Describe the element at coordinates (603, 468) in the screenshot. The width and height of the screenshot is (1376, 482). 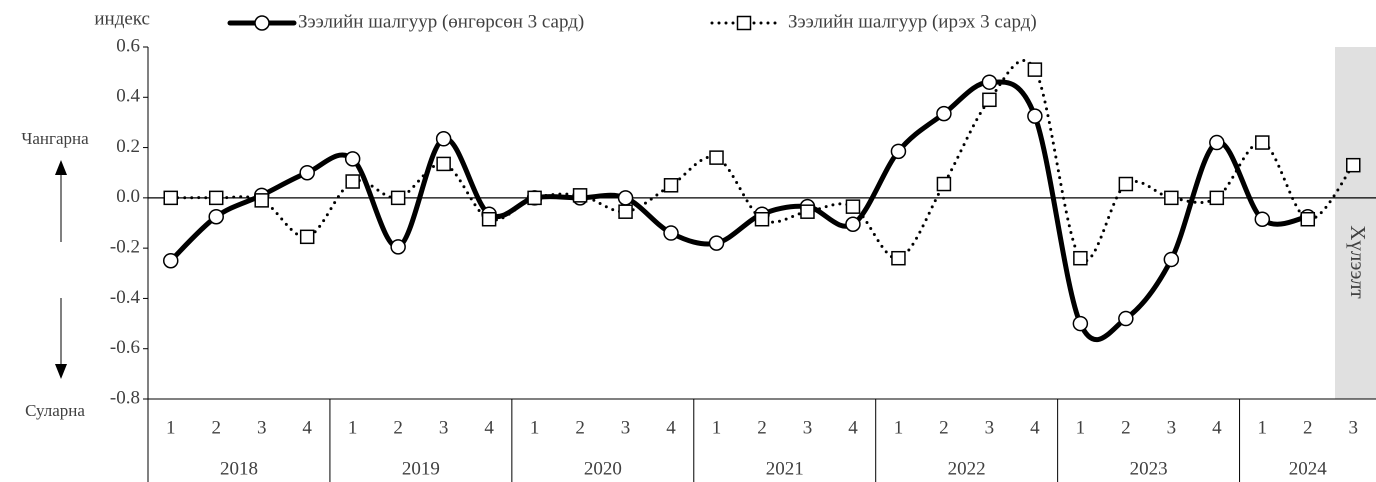
I see `x-group-label: 2020` at that location.